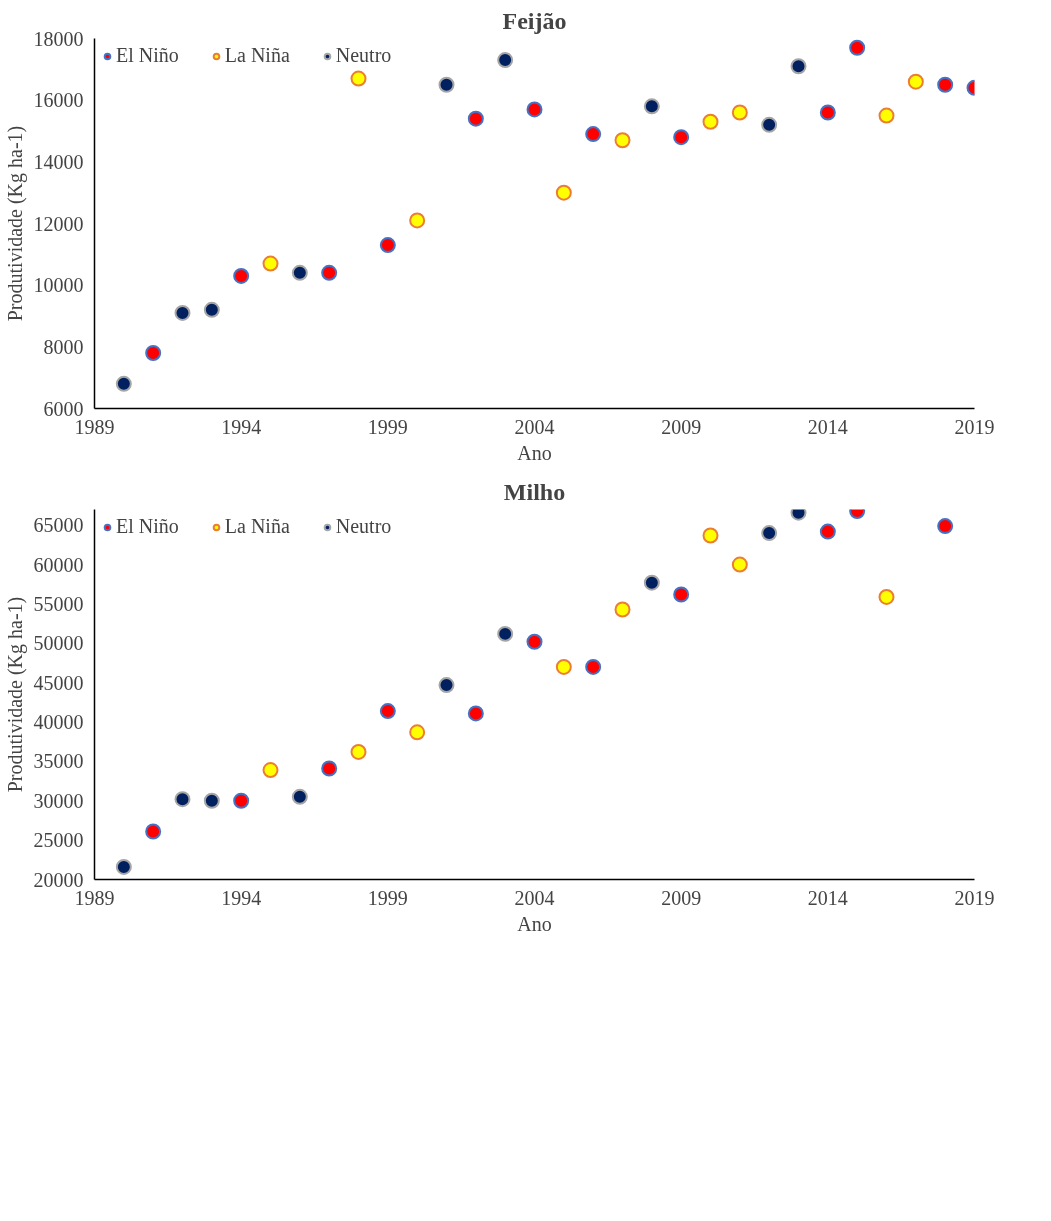 The height and width of the screenshot is (1221, 1051). Describe the element at coordinates (58, 223) in the screenshot. I see `y-tick-label: 12000` at that location.